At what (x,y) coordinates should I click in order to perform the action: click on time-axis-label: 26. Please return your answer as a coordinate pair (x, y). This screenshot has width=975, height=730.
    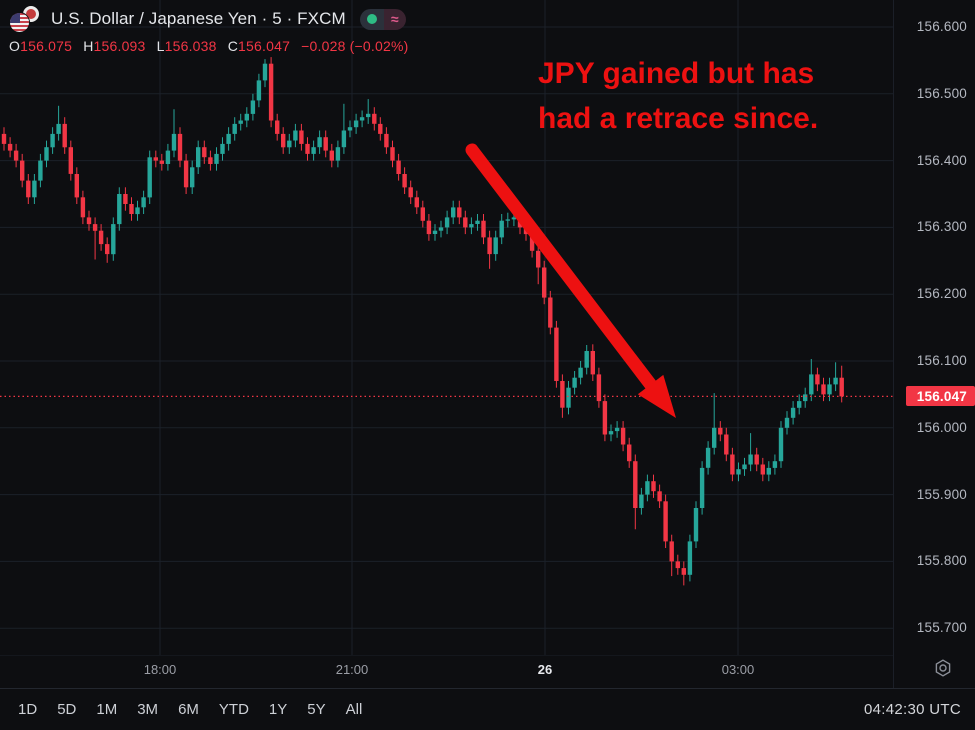
    Looking at the image, I should click on (545, 669).